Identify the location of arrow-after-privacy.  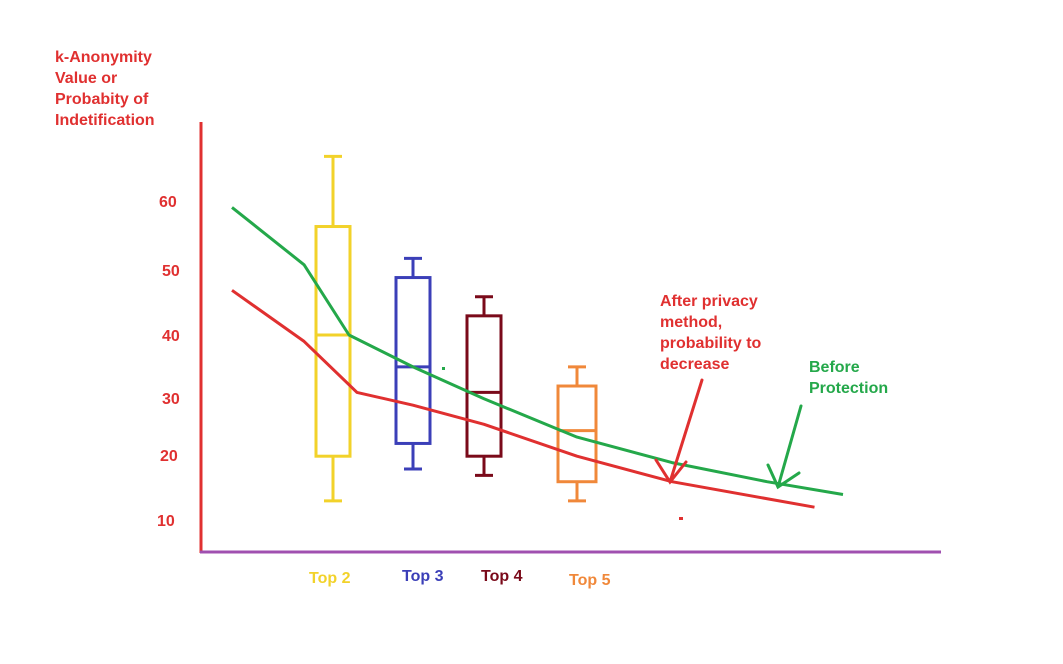
(679, 431).